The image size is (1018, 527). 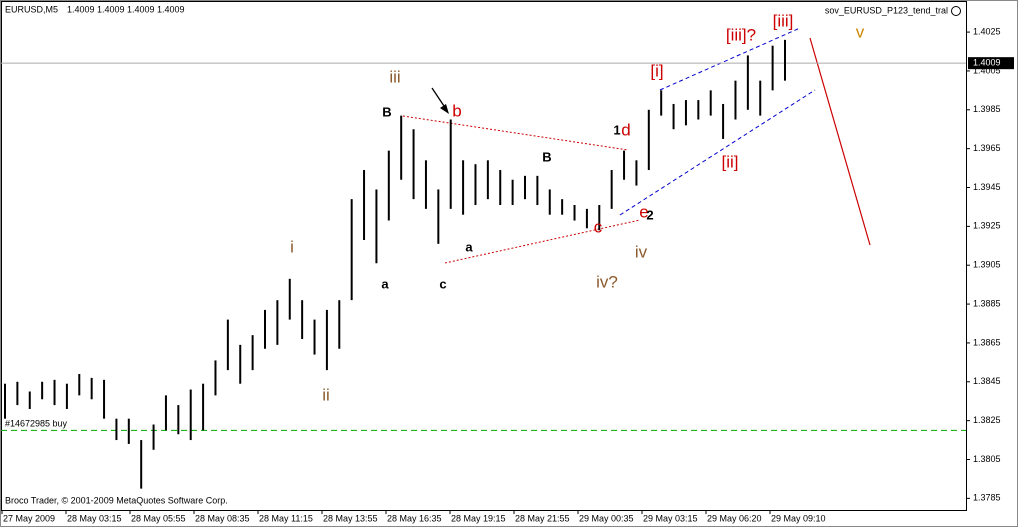 I want to click on wave-label: [ii], so click(x=730, y=161).